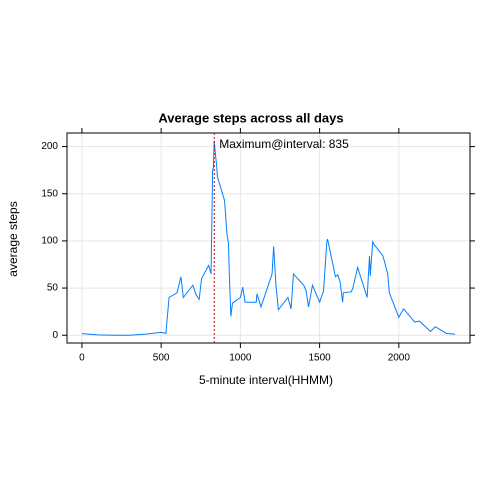 This screenshot has width=504, height=504. Describe the element at coordinates (399, 358) in the screenshot. I see `x-tick-label: 2000` at that location.